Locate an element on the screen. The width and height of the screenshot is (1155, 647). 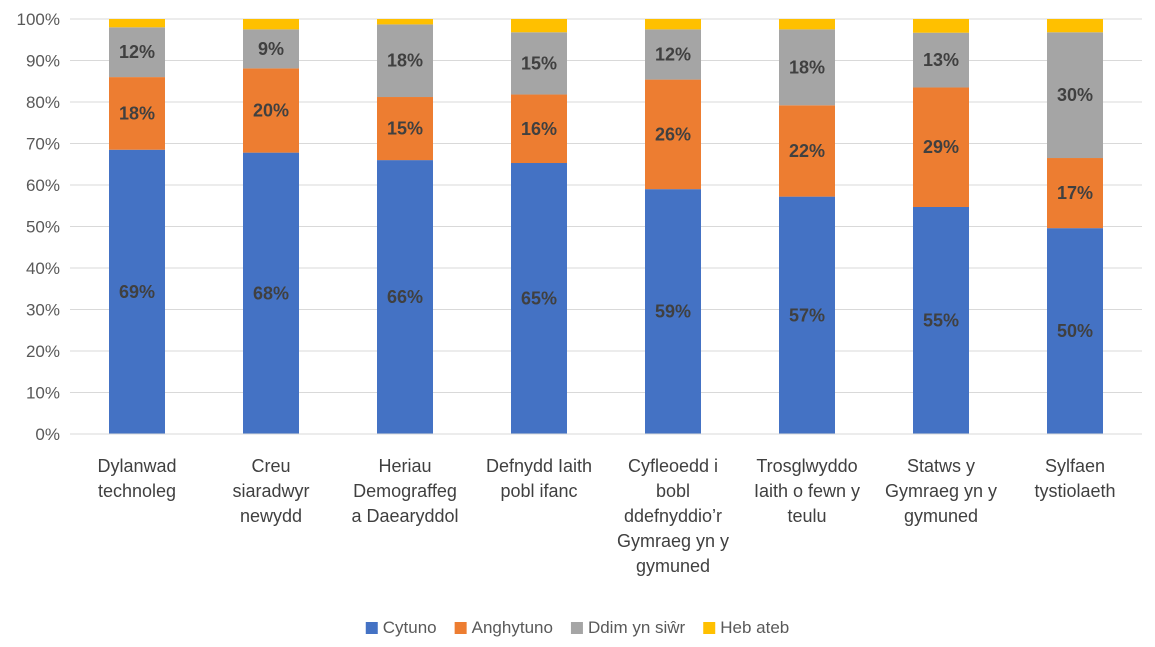
data-label: 65% is located at coordinates (539, 299).